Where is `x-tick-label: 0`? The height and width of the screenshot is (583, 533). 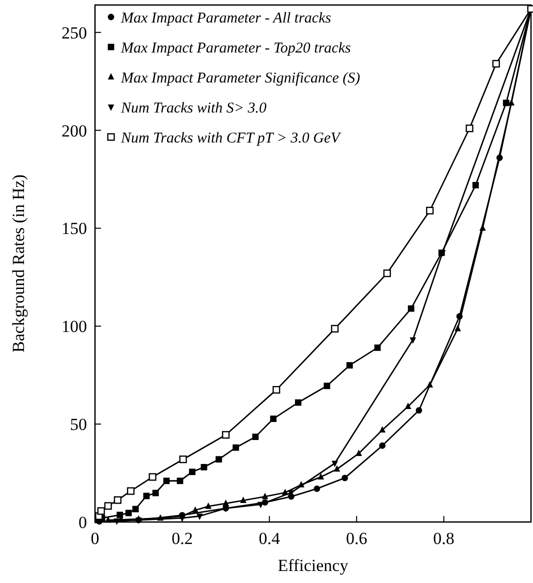 x-tick-label: 0 is located at coordinates (95, 538).